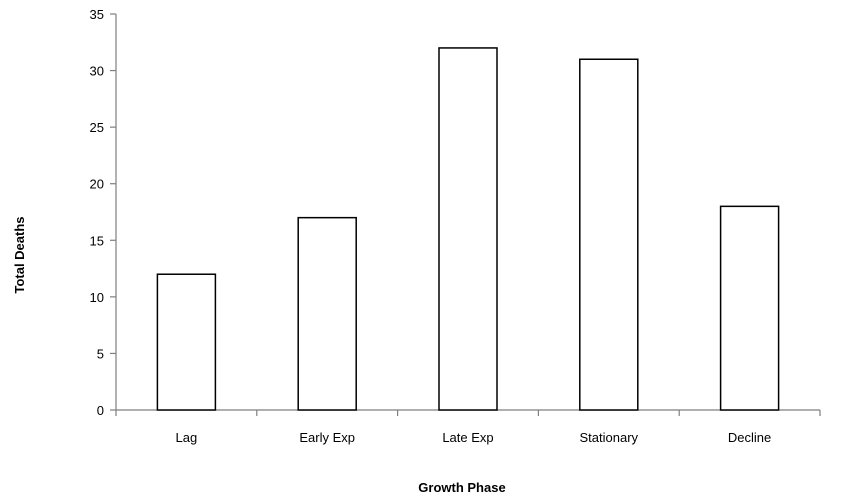  Describe the element at coordinates (97, 127) in the screenshot. I see `y-tick-label: 25` at that location.